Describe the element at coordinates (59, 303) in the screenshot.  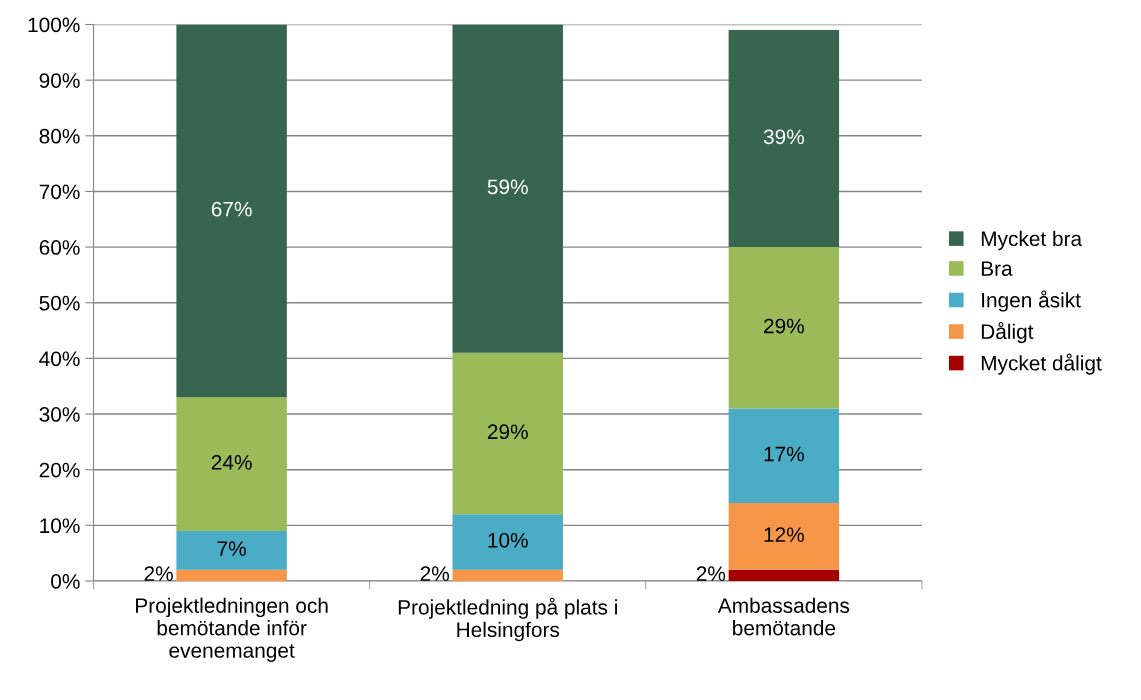
I see `y-tick-label: 50%` at that location.